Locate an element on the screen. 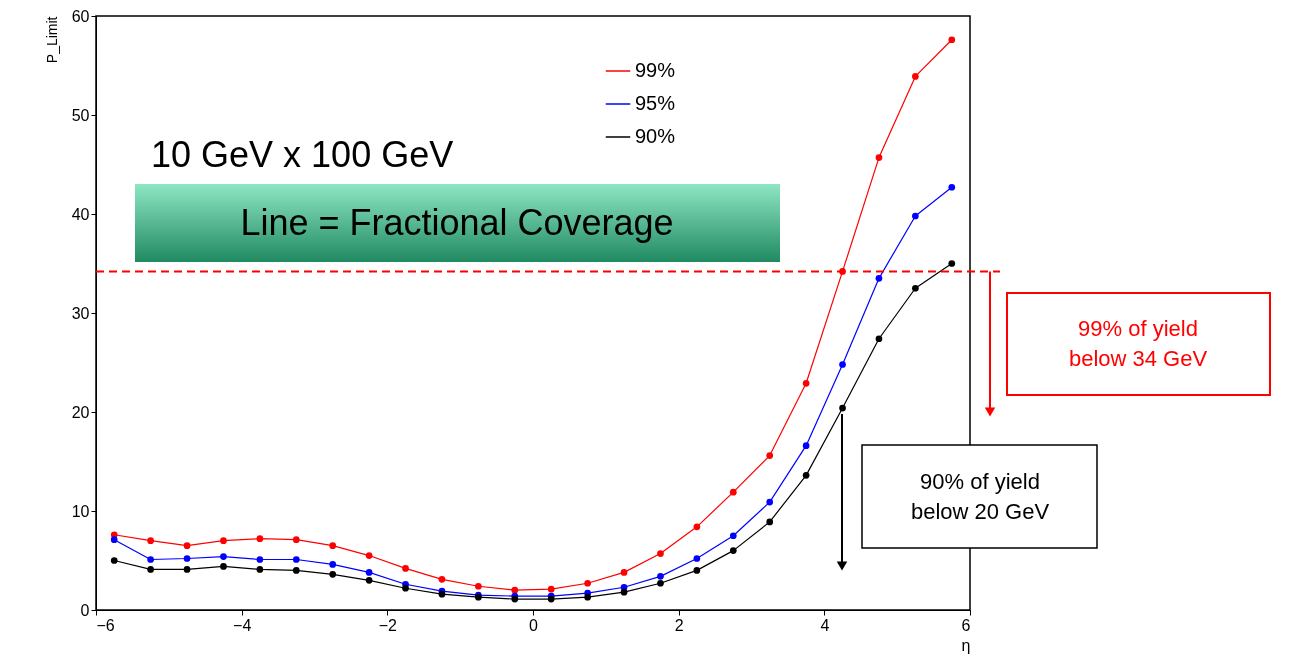  annotation: 90% of yield below 20 GeV is located at coordinates (980, 496).